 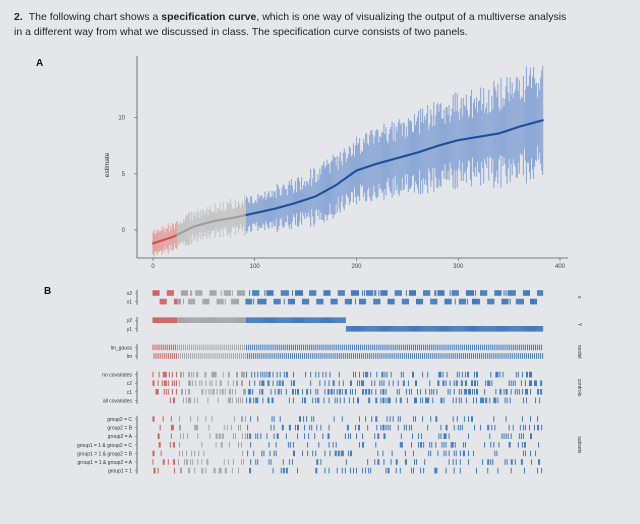 What do you see at coordinates (121, 119) in the screenshot?
I see `y-tick-label: 10` at bounding box center [121, 119].